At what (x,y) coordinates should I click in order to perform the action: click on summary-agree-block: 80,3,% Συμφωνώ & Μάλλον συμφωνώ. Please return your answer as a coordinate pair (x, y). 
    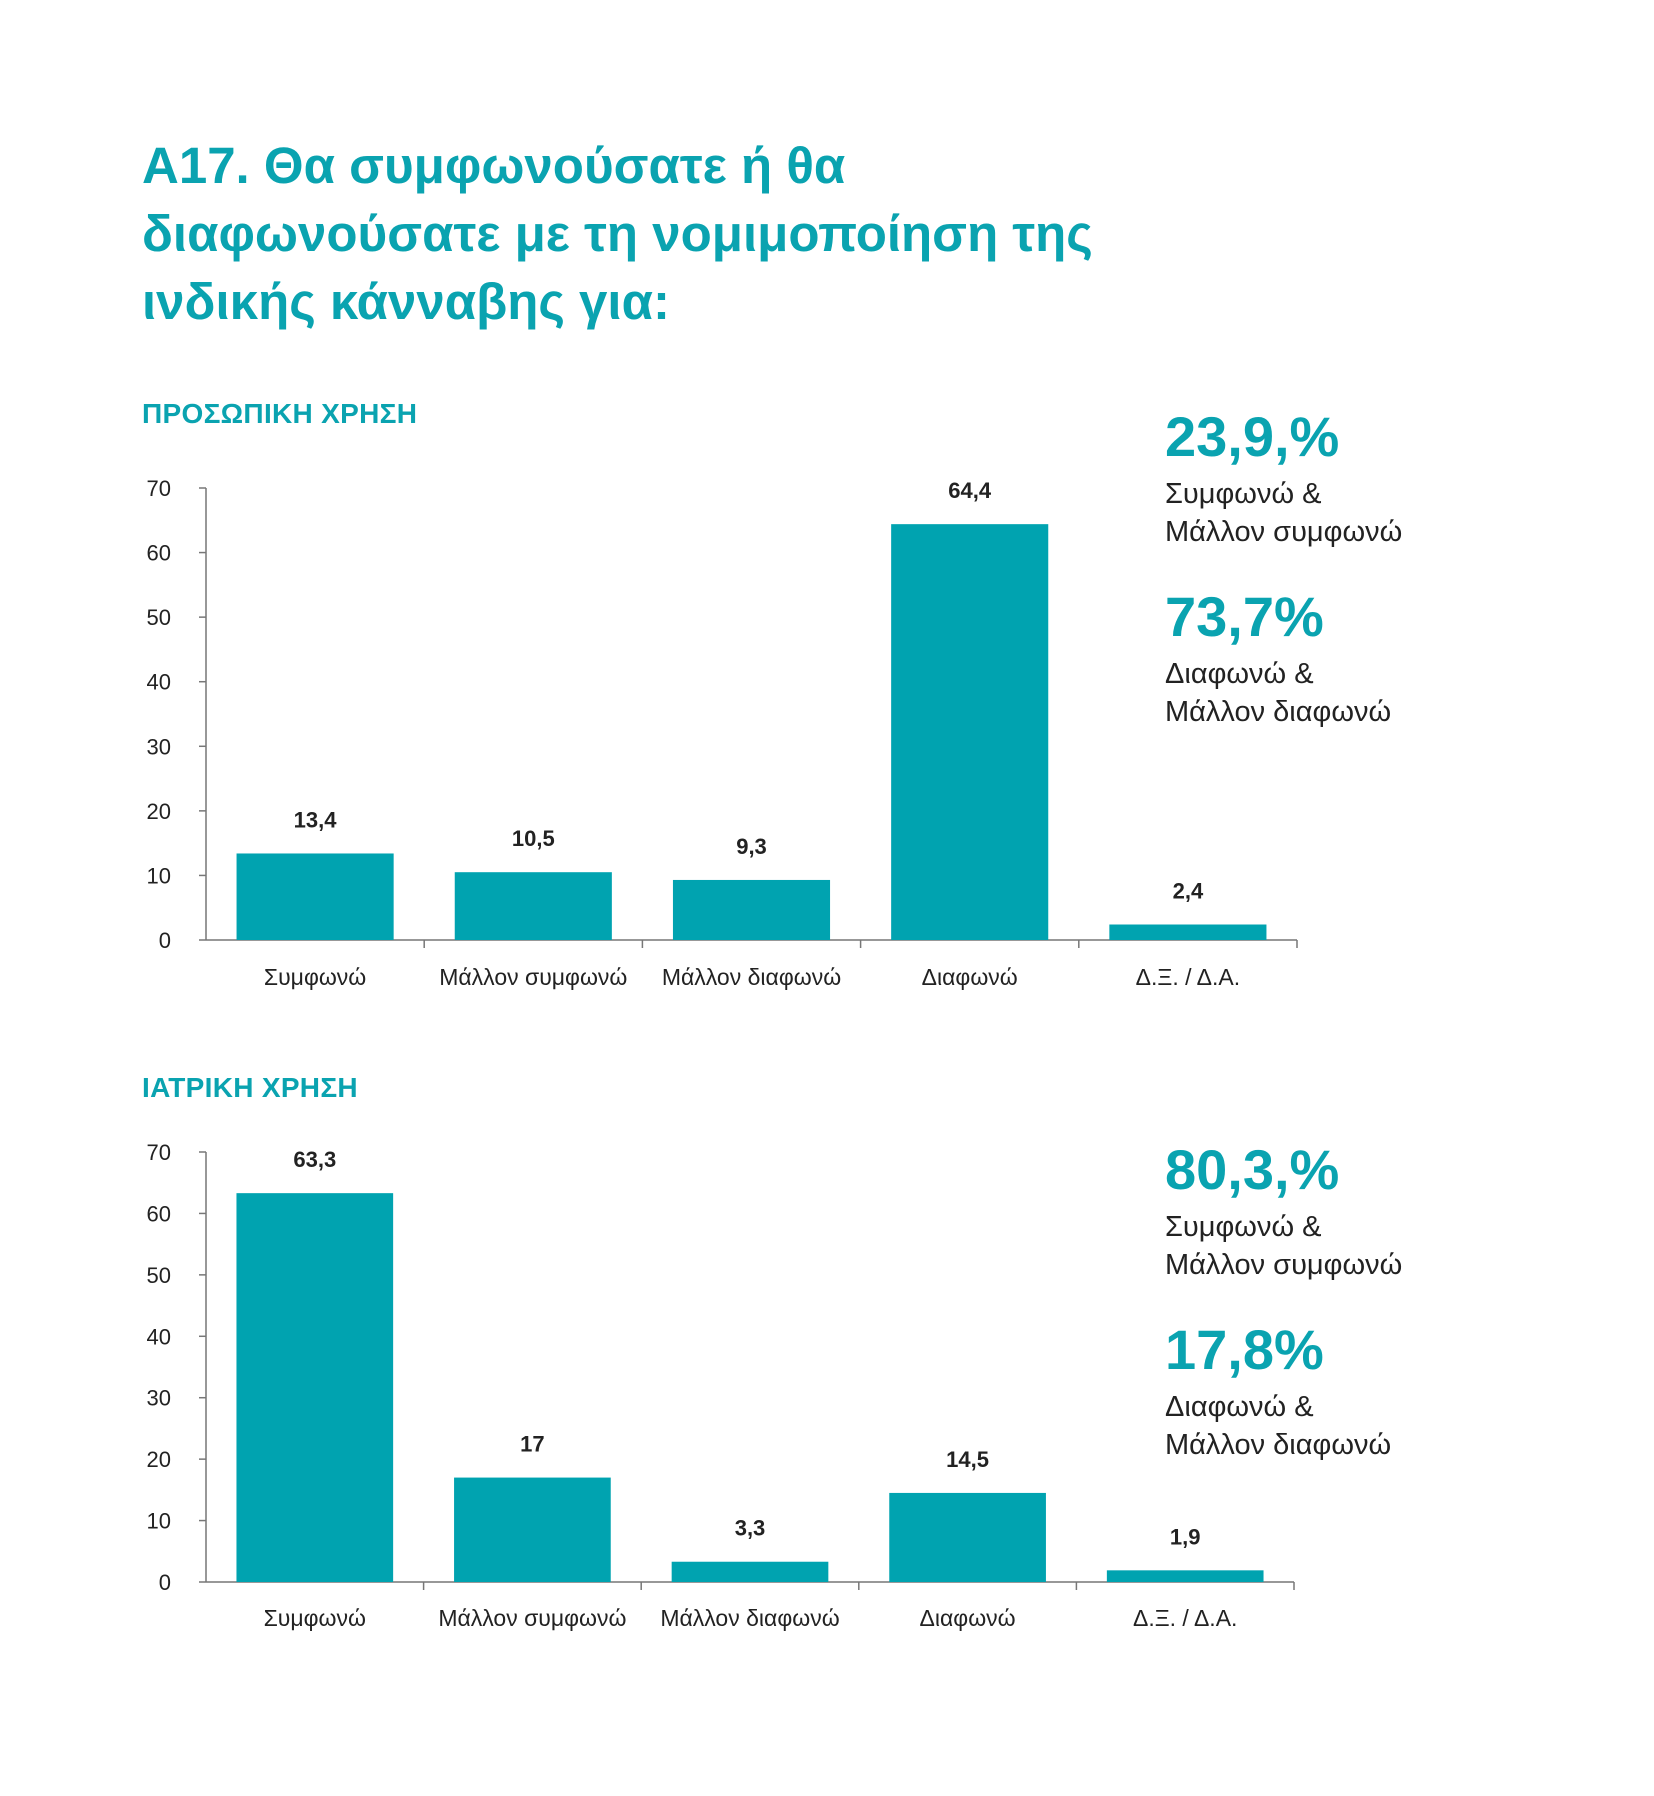
    Looking at the image, I should click on (1325, 1211).